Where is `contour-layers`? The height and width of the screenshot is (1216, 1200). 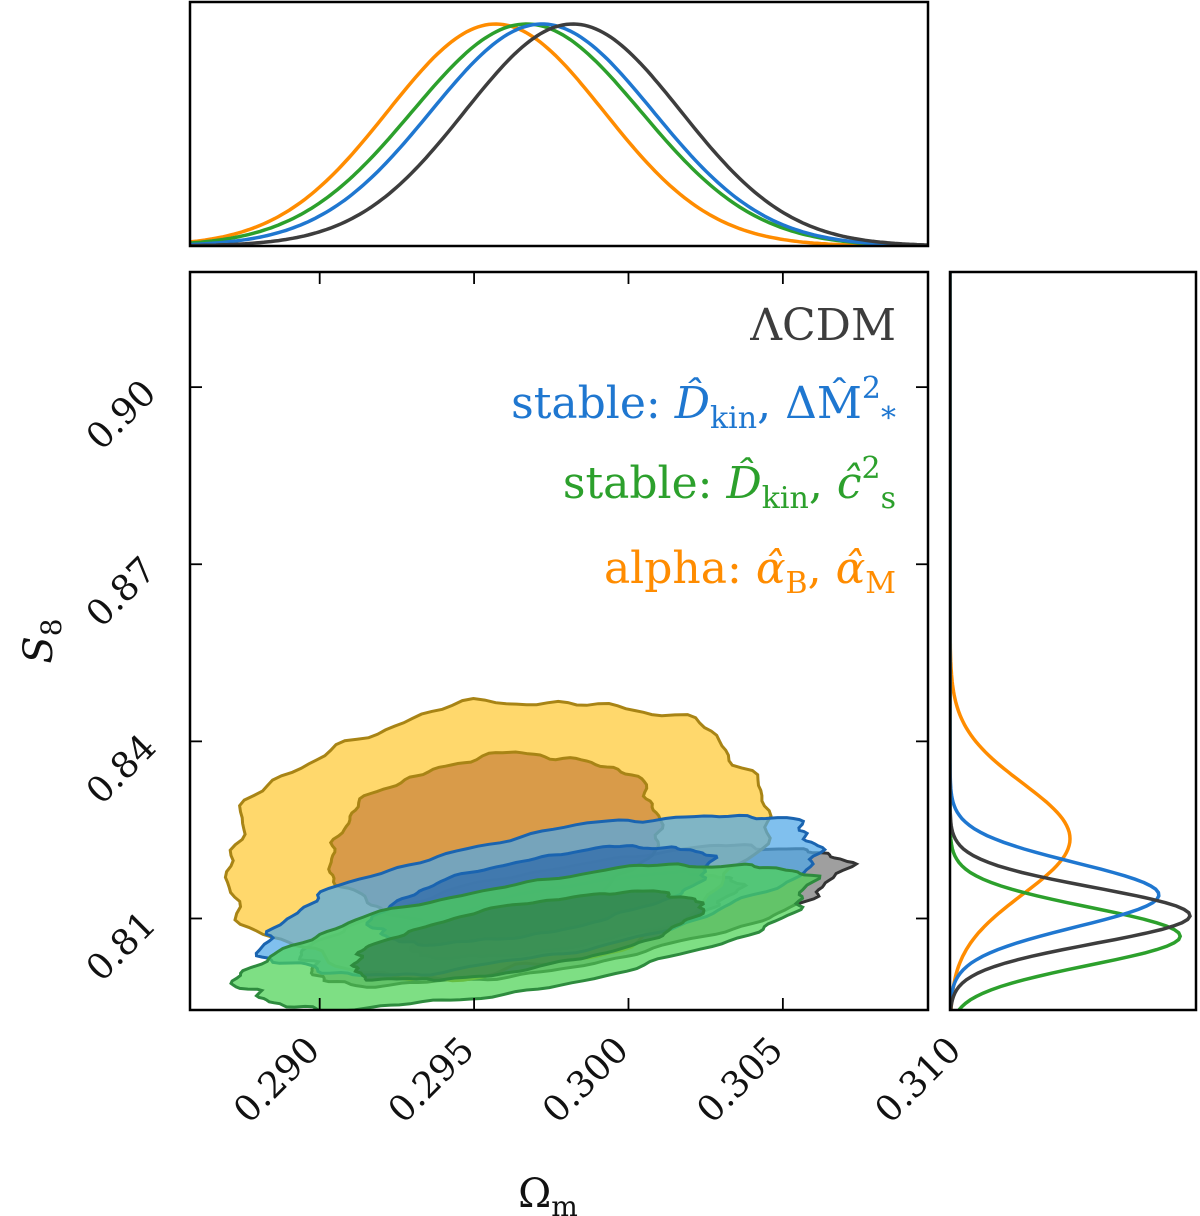
contour-layers is located at coordinates (541, 853).